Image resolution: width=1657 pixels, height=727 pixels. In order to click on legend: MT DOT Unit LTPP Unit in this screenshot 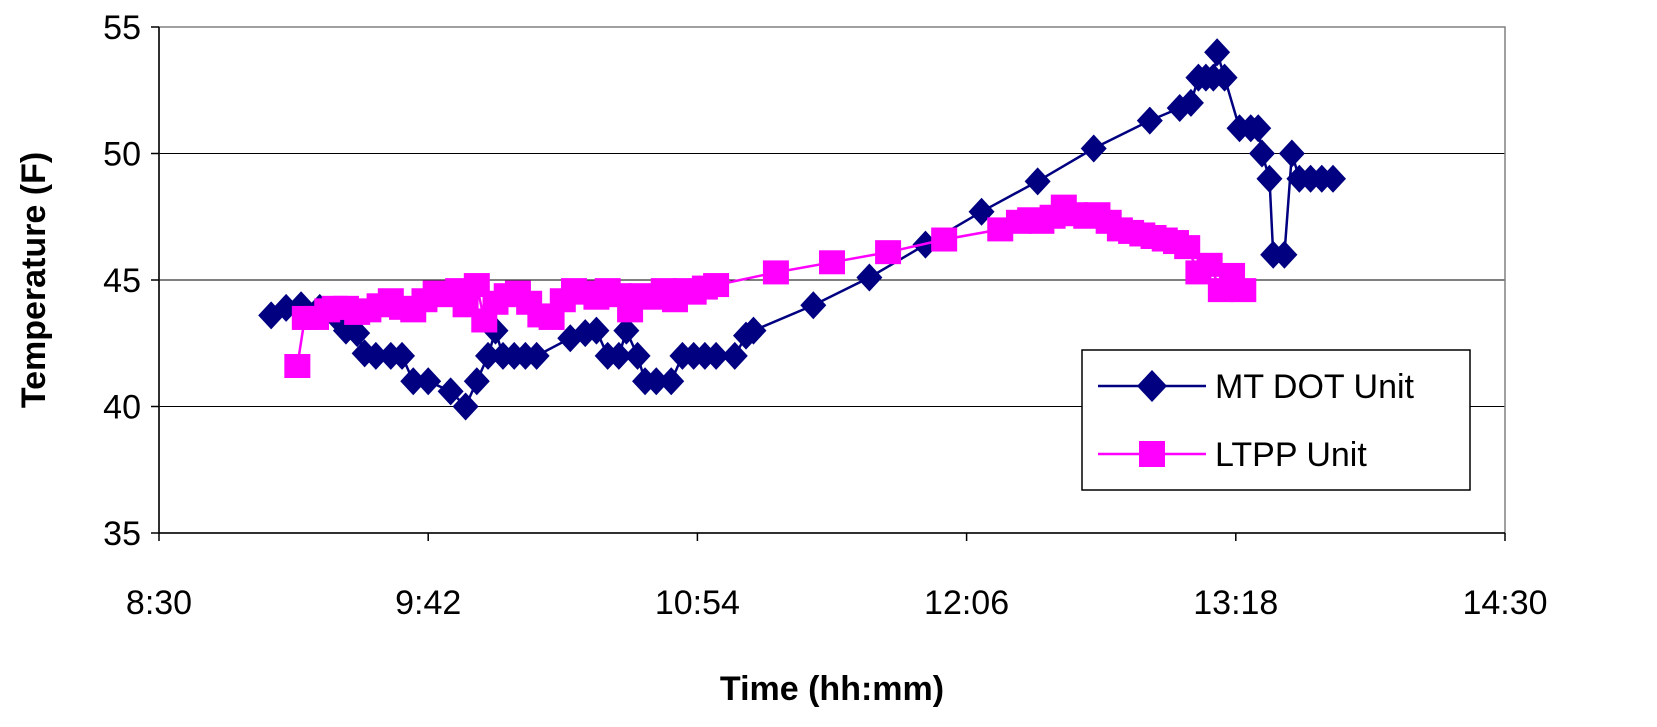, I will do `click(1276, 420)`.